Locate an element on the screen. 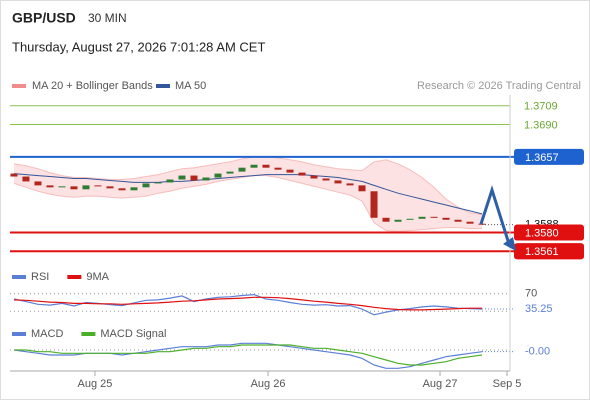  level-label: 1.3709 is located at coordinates (541, 107).